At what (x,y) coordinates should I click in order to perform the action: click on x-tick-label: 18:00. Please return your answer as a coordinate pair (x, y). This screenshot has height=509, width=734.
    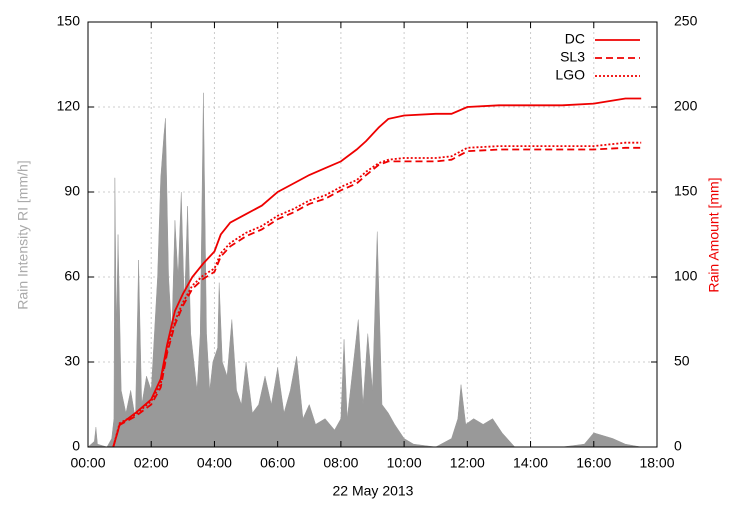
    Looking at the image, I should click on (656, 463).